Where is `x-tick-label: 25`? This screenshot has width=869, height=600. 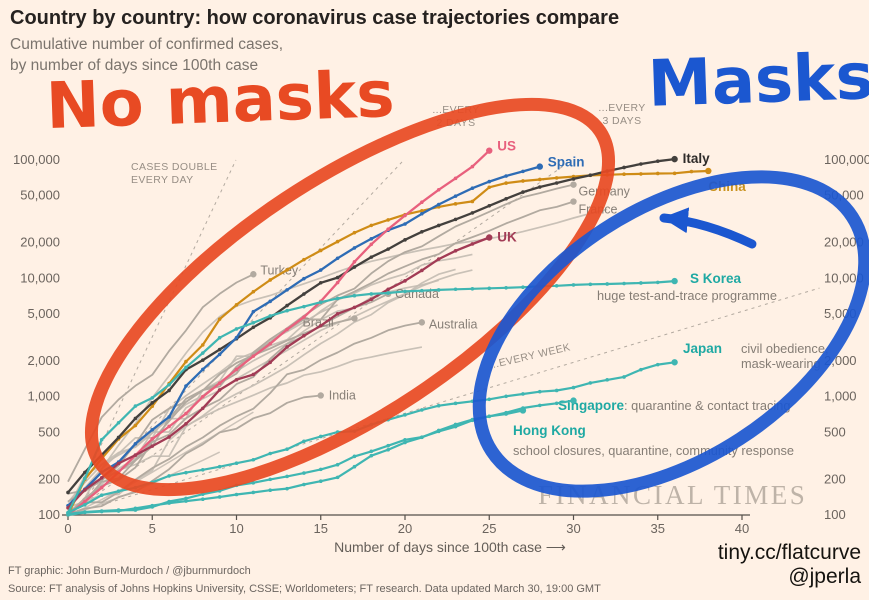
x-tick-label: 25 is located at coordinates (489, 528).